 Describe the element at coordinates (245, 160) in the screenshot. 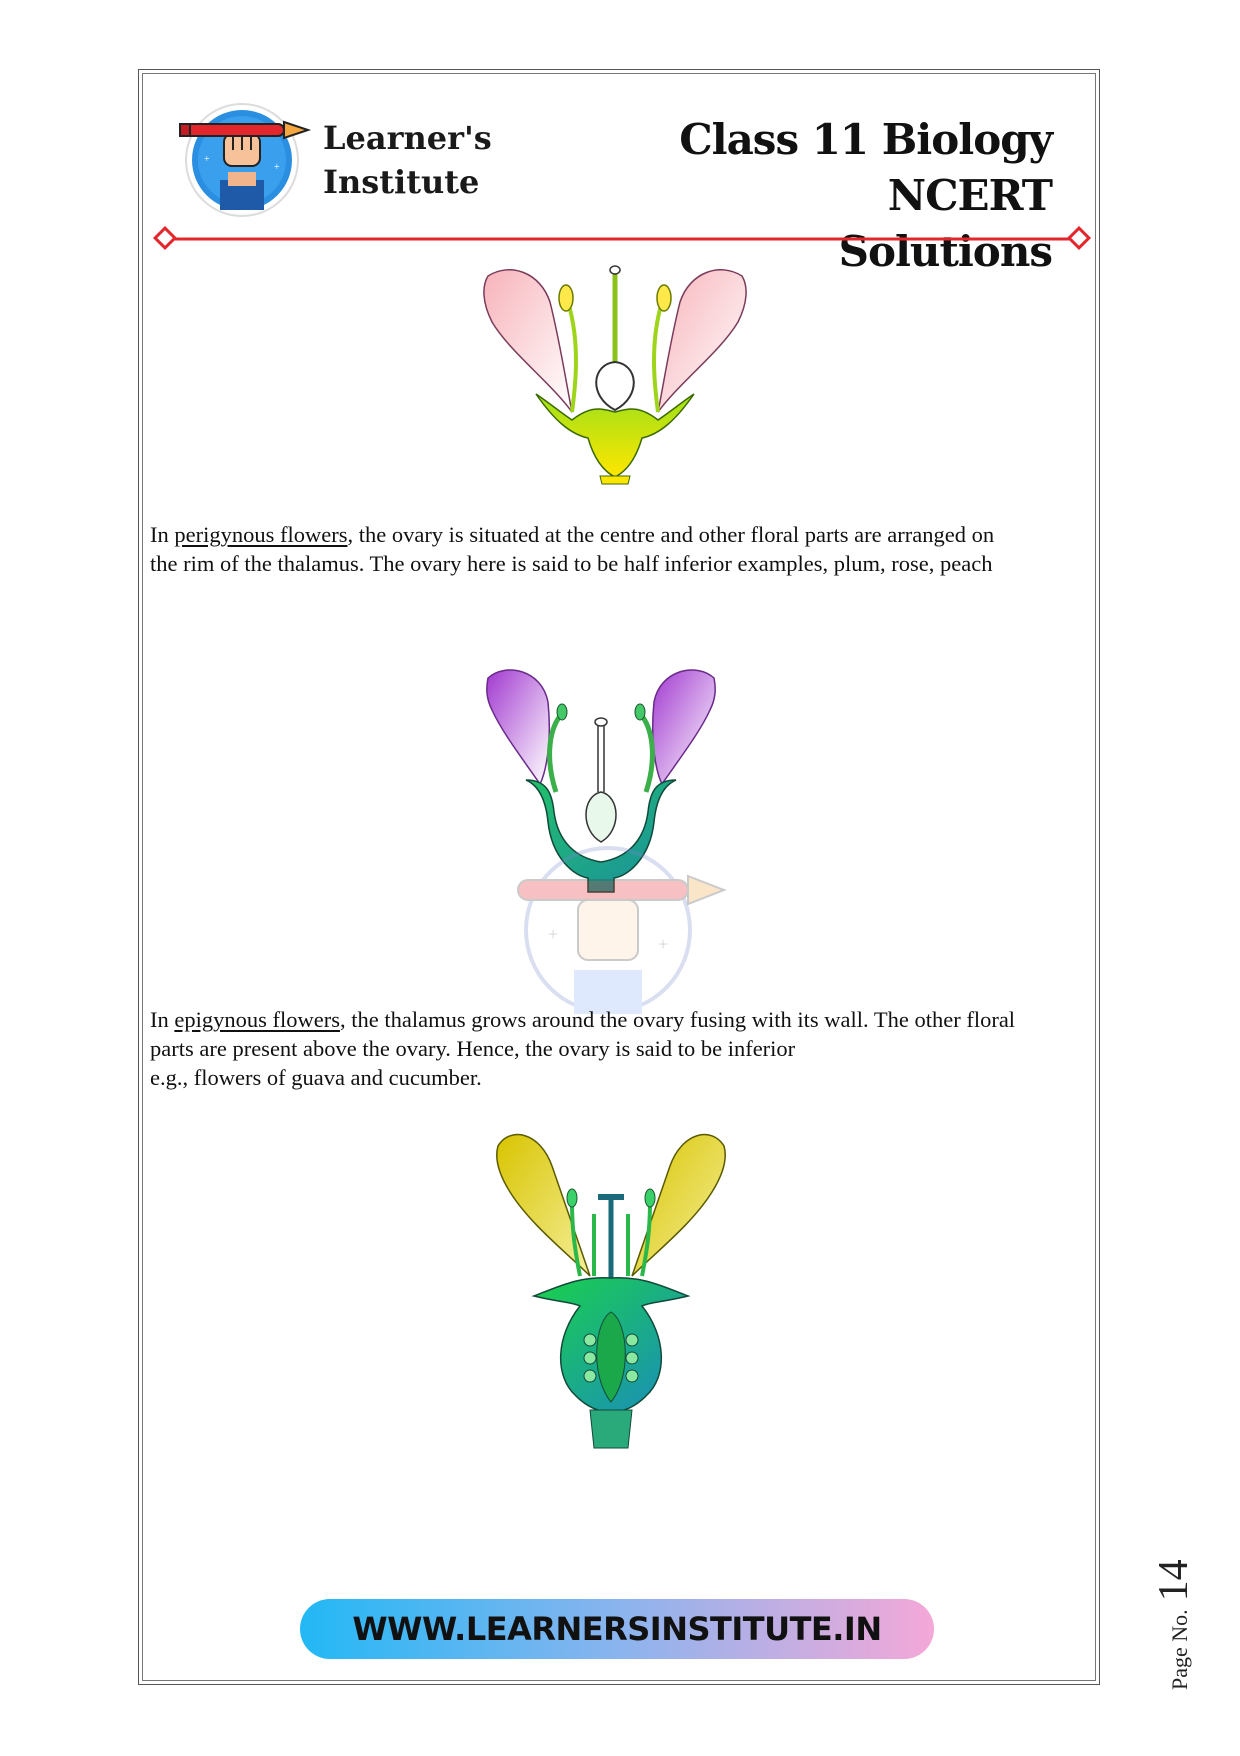

I see `learners-institute-logo: + +` at that location.